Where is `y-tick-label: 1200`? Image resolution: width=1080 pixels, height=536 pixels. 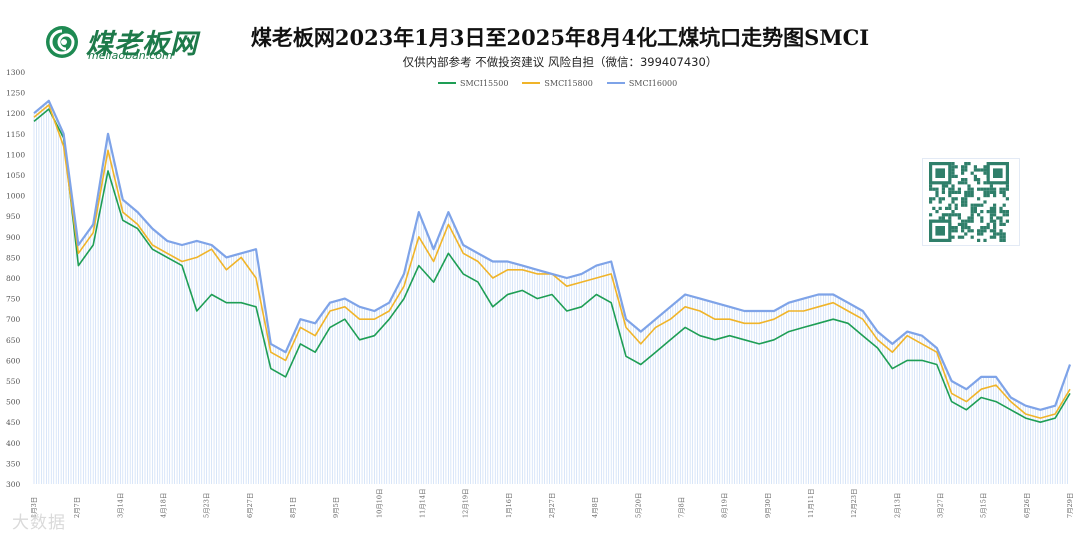 y-tick-label: 1200 is located at coordinates (15, 113).